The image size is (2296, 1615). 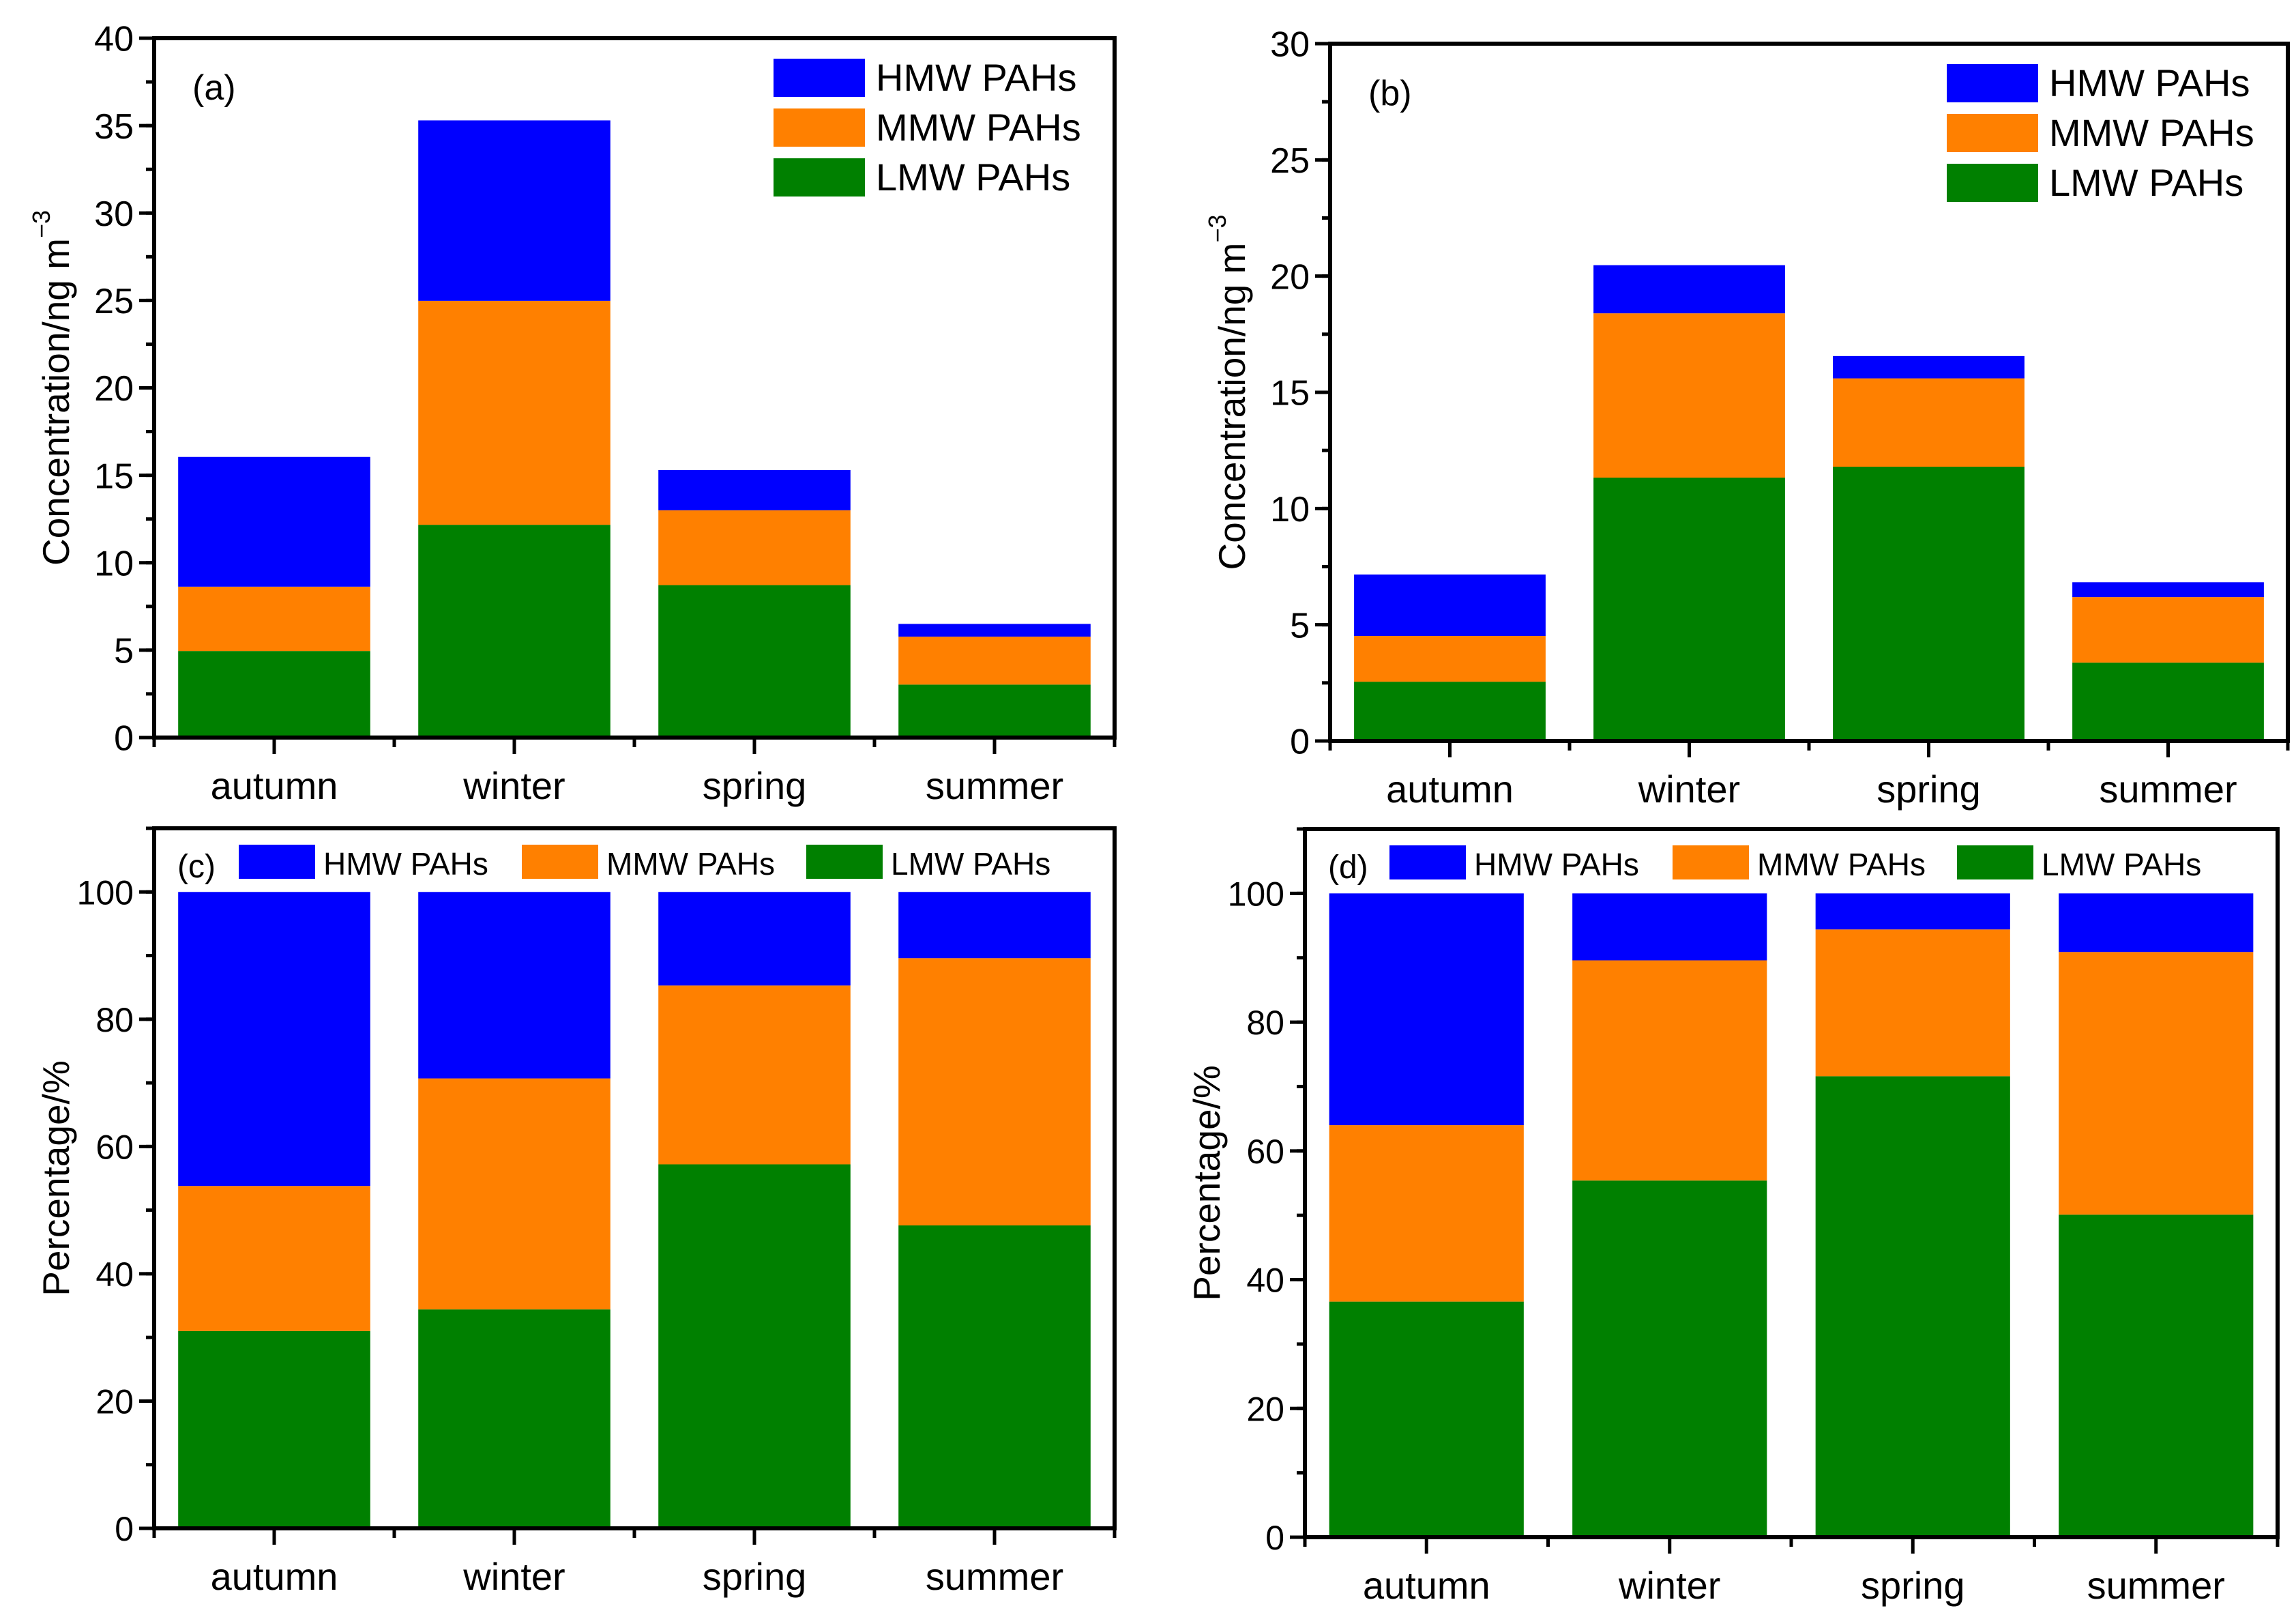 What do you see at coordinates (115, 1147) in the screenshot?
I see `y-tick-label: 60` at bounding box center [115, 1147].